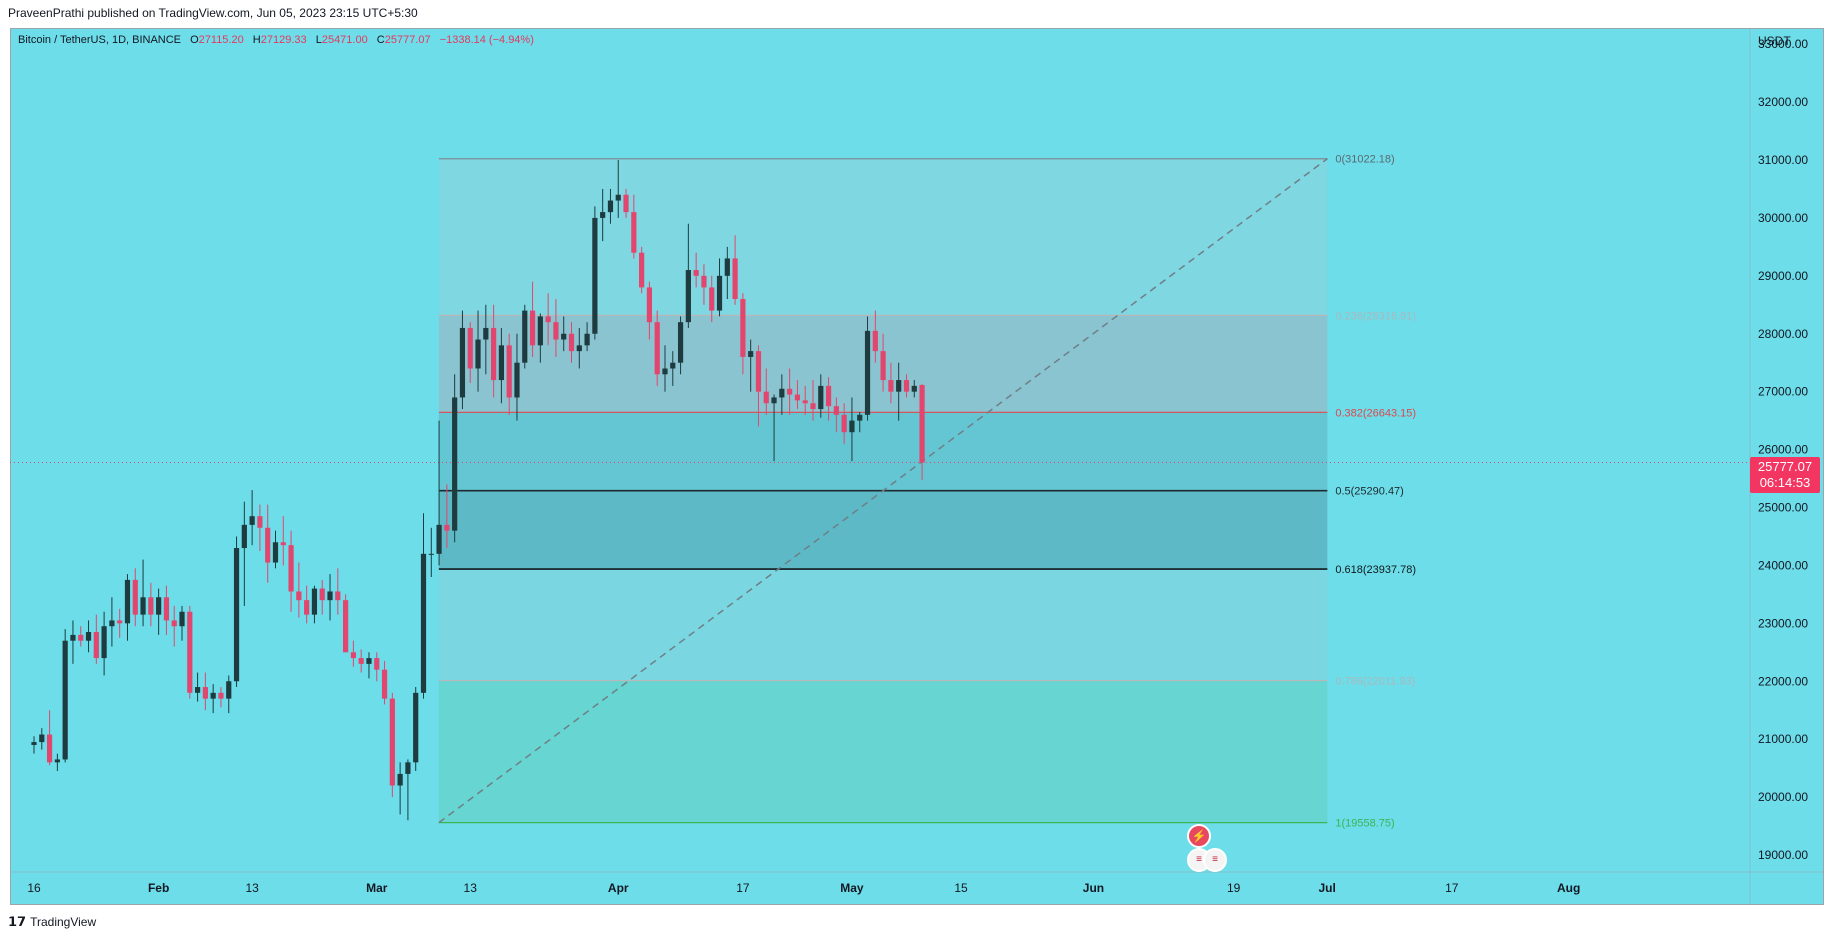 This screenshot has height=939, width=1834. What do you see at coordinates (1452, 888) in the screenshot?
I see `x-tick-label: 17` at bounding box center [1452, 888].